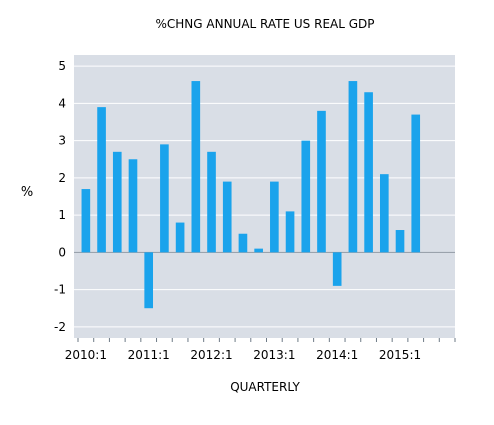 The width and height of the screenshot is (494, 425). Describe the element at coordinates (62, 66) in the screenshot. I see `y-tick-label: 5` at that location.